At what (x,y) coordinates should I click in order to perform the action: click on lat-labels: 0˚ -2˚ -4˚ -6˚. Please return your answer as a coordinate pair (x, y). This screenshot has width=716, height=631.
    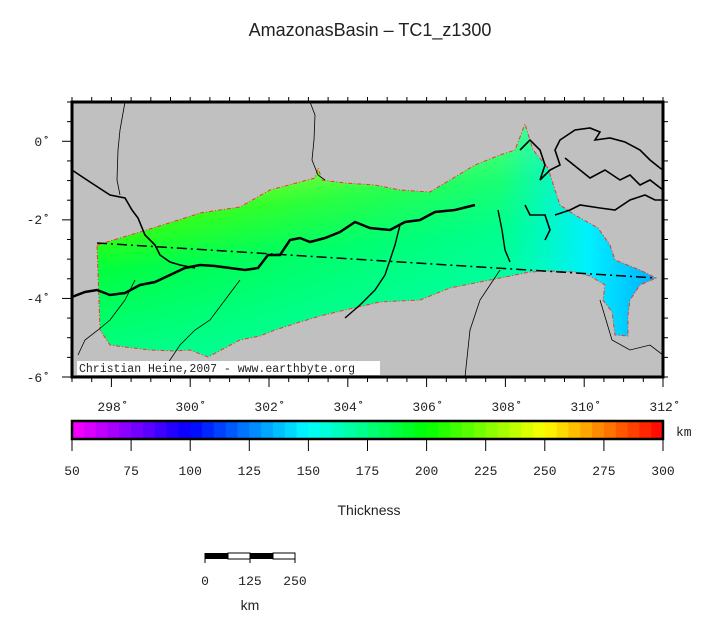
    Looking at the image, I should click on (38, 260).